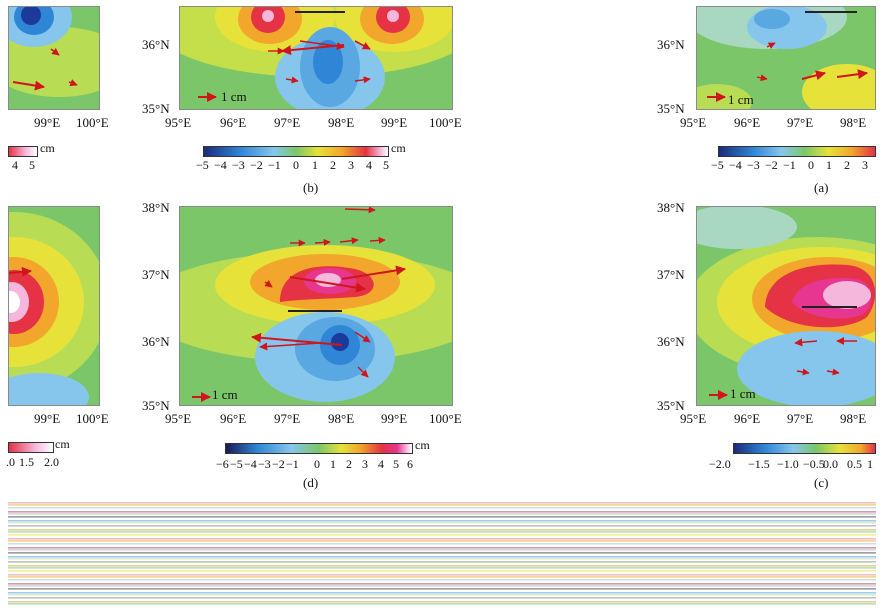 The height and width of the screenshot is (611, 883). I want to click on panel-d-cb-tick: −1, so click(292, 464).